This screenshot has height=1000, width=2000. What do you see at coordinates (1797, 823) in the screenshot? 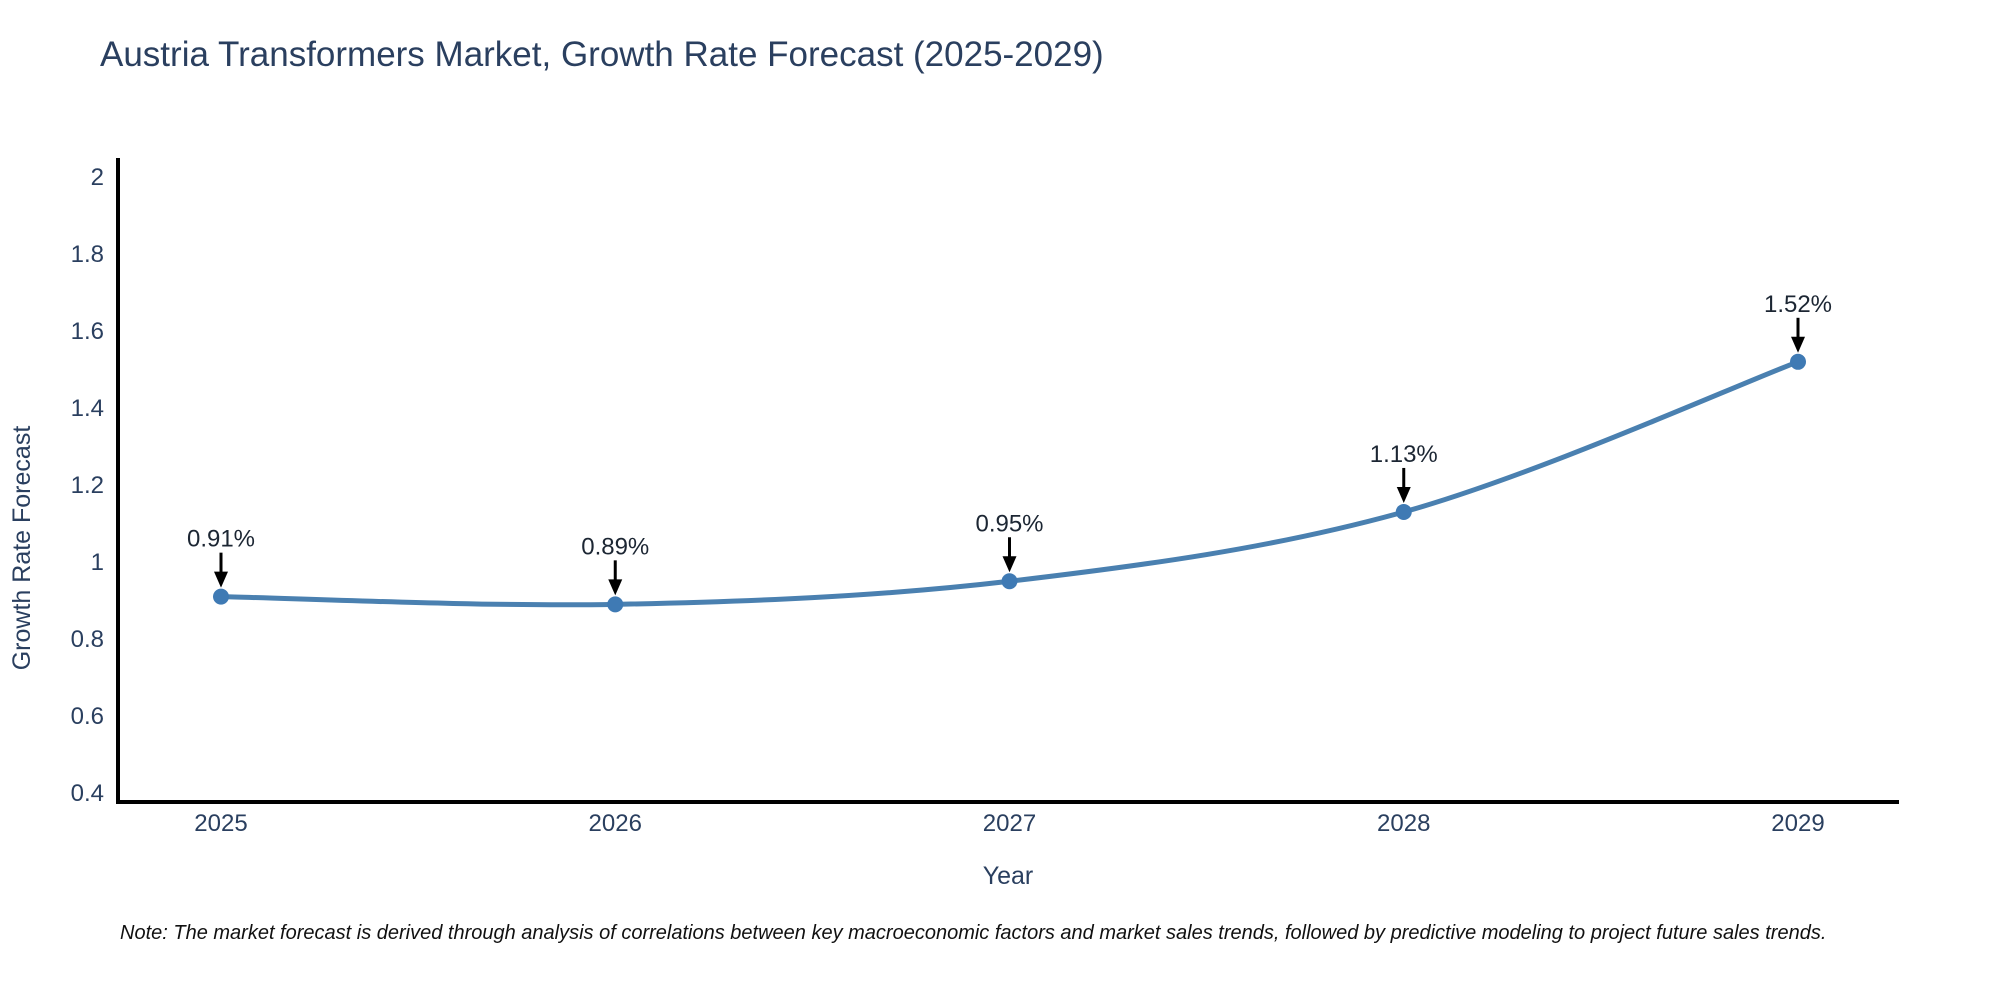
I see `x-tick-label: 2029` at bounding box center [1797, 823].